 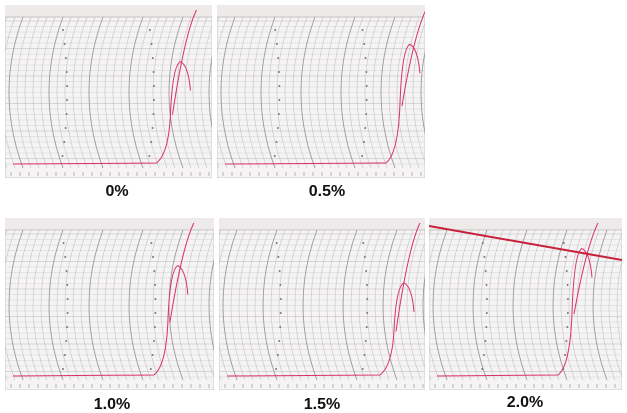 What do you see at coordinates (112, 404) in the screenshot?
I see `caption: 1.0%` at bounding box center [112, 404].